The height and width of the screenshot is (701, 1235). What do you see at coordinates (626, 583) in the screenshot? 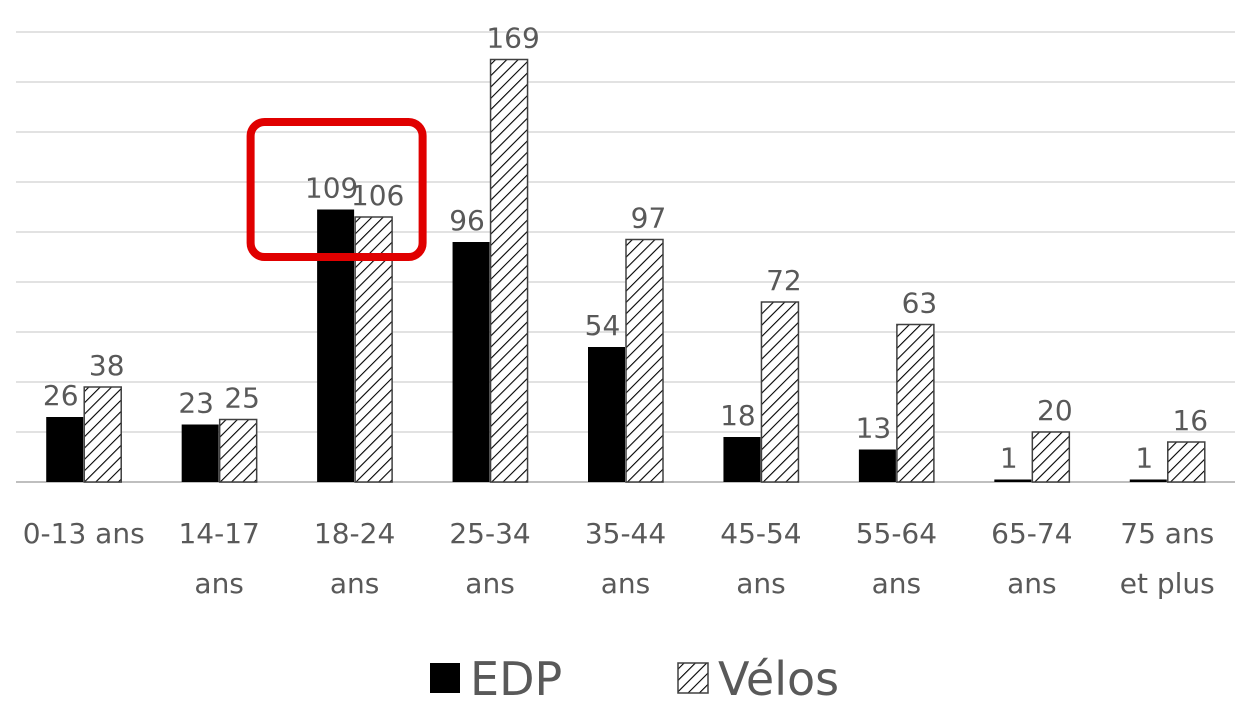
I see `category-label-4: ans` at bounding box center [626, 583].